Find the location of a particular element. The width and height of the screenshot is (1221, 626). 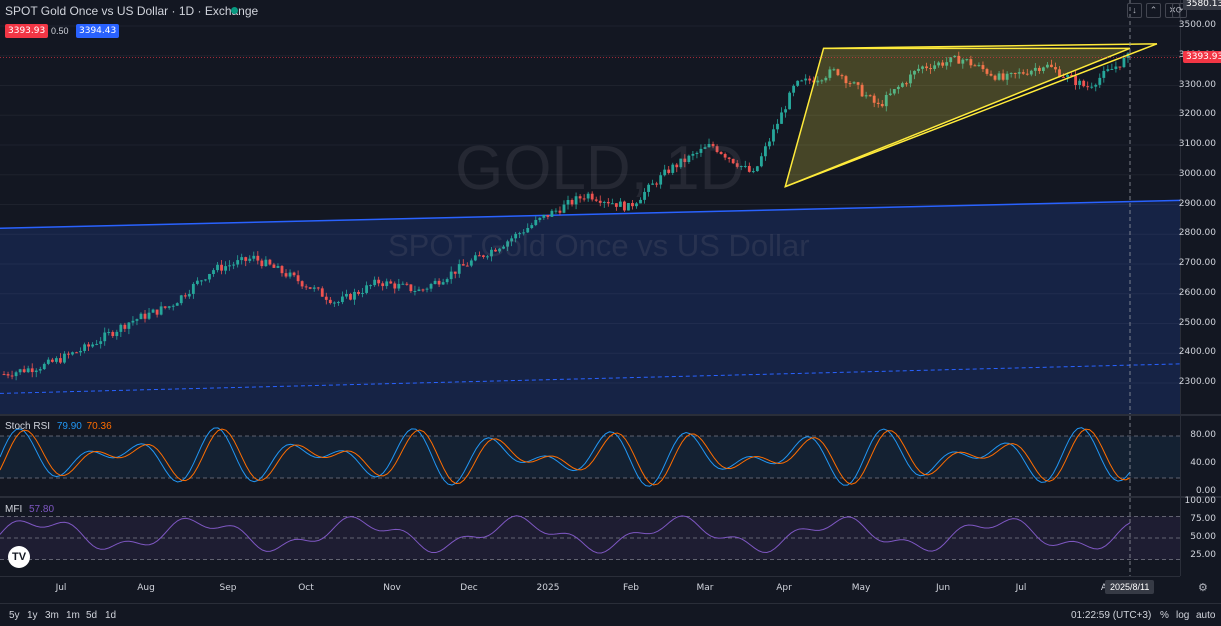

percent-toggle: % is located at coordinates (1164, 615).